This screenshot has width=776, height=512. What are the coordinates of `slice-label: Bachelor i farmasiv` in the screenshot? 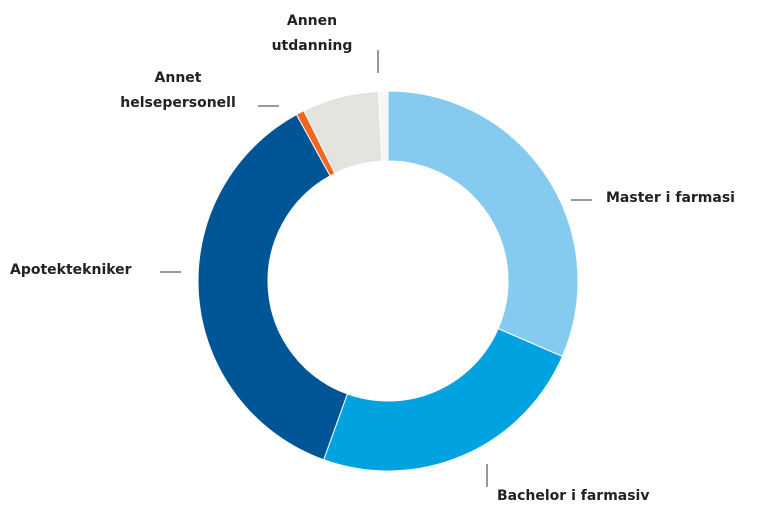 It's located at (573, 496).